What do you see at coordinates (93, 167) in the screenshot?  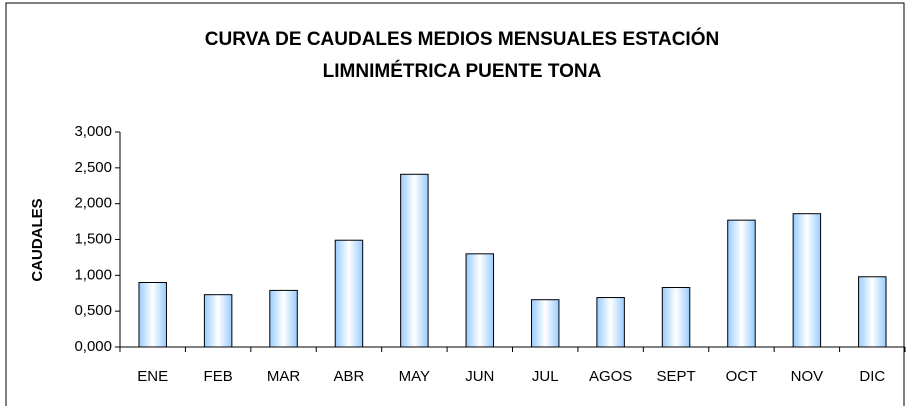 I see `y-tick-label: 2,500` at bounding box center [93, 167].